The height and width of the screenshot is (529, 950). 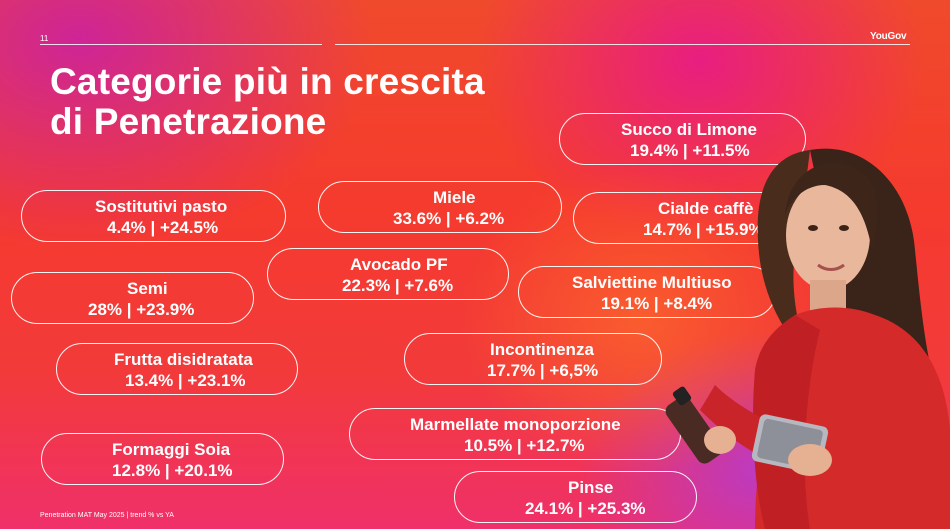 What do you see at coordinates (706, 208) in the screenshot?
I see `category-name: Cialde caffè` at bounding box center [706, 208].